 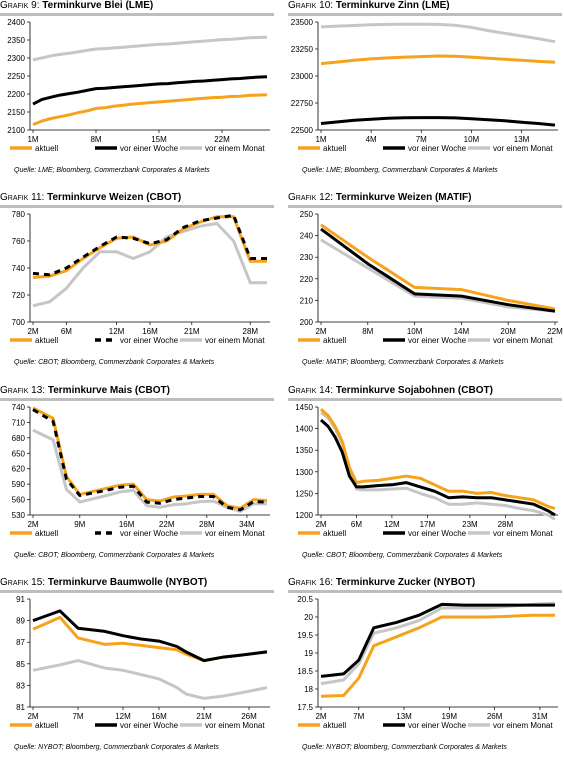 I want to click on title-text: Terminkurve Sojabohnen (CBOT), so click(x=414, y=390).